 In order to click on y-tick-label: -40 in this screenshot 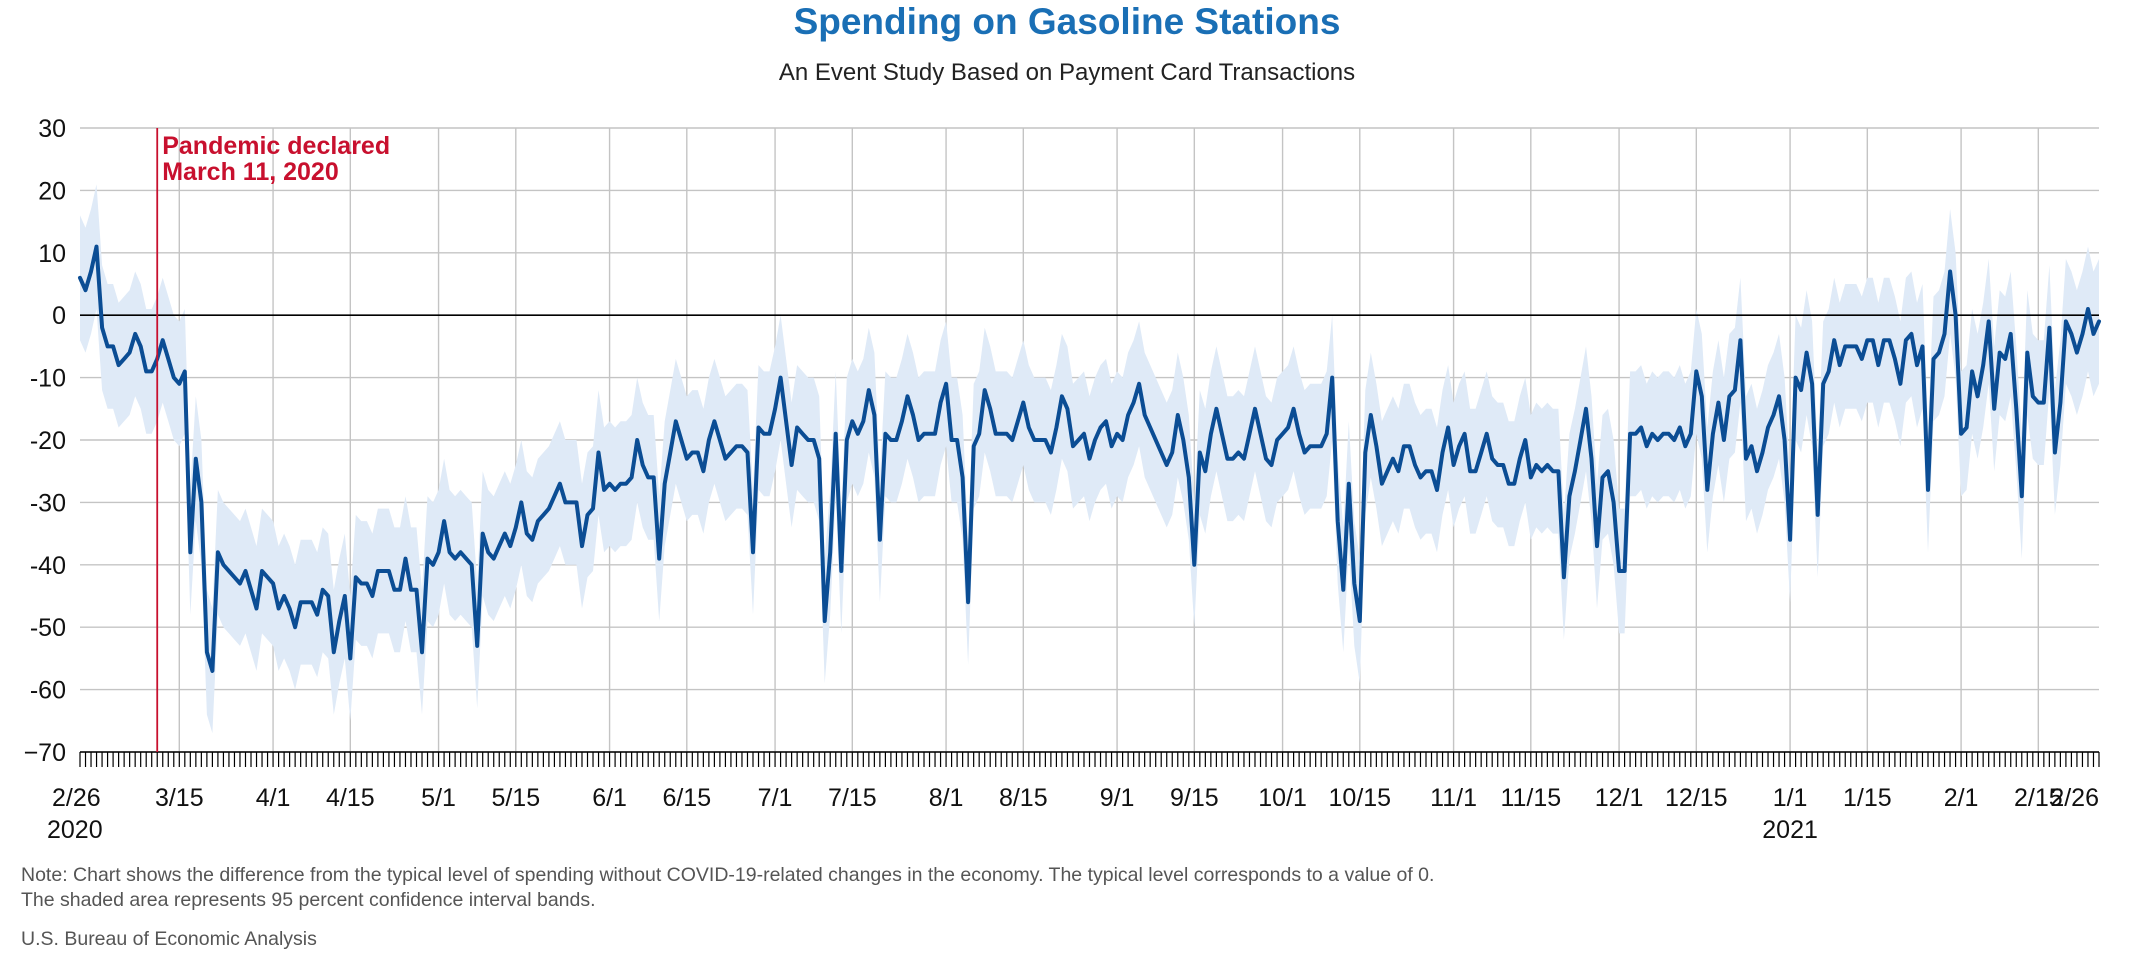, I will do `click(48, 566)`.